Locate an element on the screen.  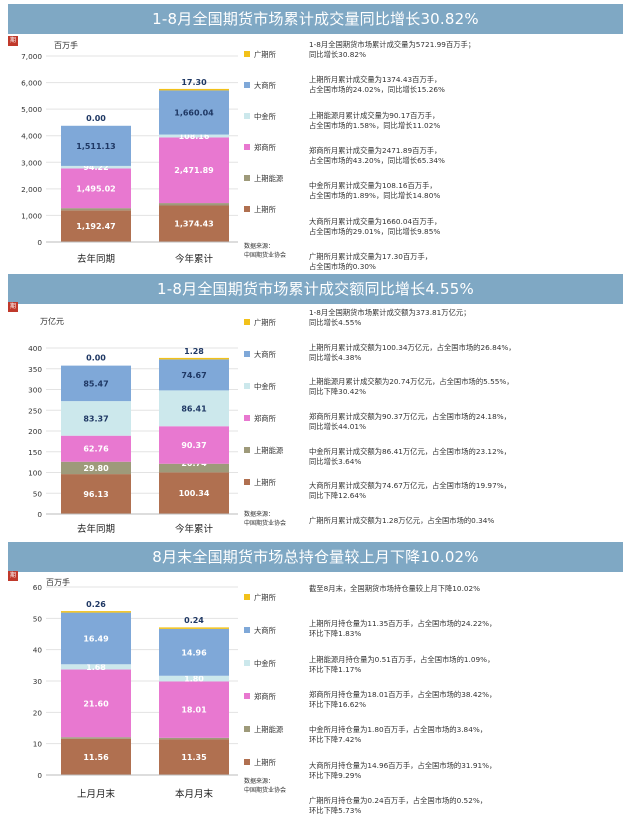
note-line-1: 中金所月累计成交额为86.41万亿元，占全国市场的23.12%， is located at coordinates (410, 451).